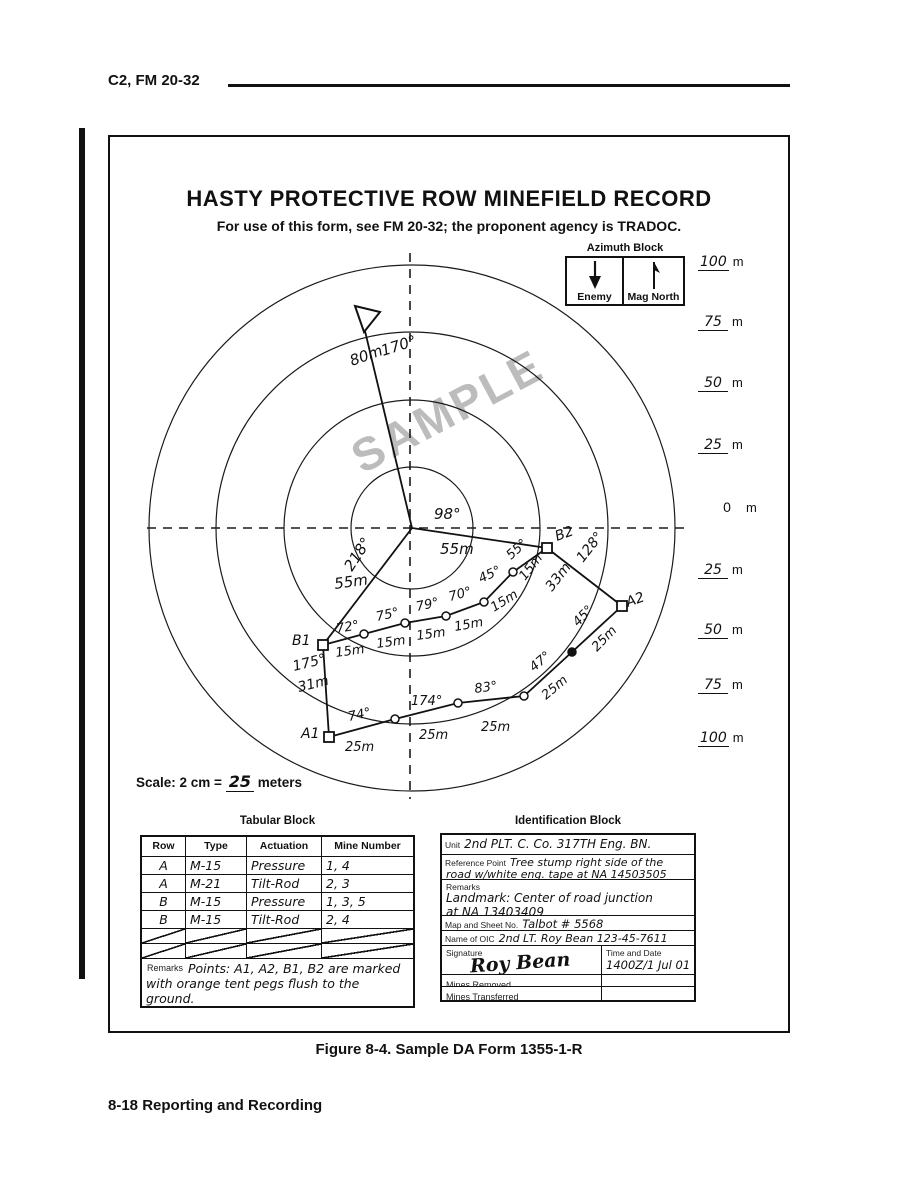  What do you see at coordinates (594, 297) in the screenshot?
I see `enemy-label: Enemy` at bounding box center [594, 297].